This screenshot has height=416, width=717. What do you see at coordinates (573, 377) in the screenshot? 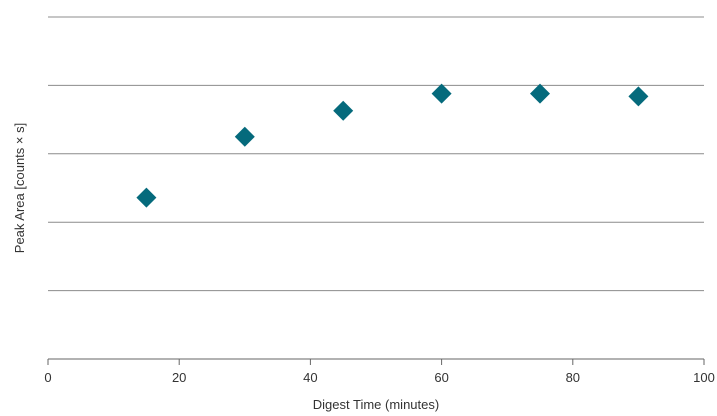
I see `x-tick-label: 80` at bounding box center [573, 377].